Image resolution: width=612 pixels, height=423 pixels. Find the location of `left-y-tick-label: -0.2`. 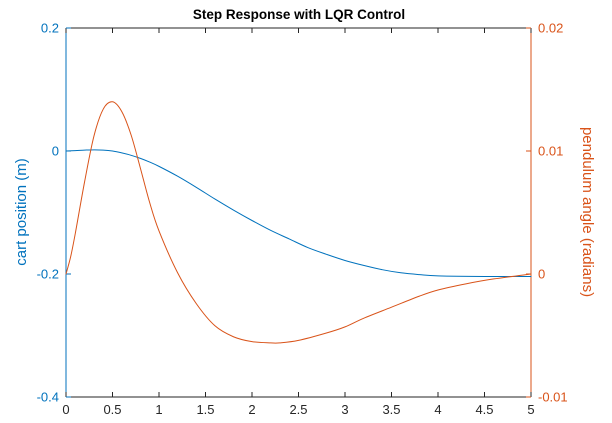

left-y-tick-label: -0.2 is located at coordinates (48, 274).